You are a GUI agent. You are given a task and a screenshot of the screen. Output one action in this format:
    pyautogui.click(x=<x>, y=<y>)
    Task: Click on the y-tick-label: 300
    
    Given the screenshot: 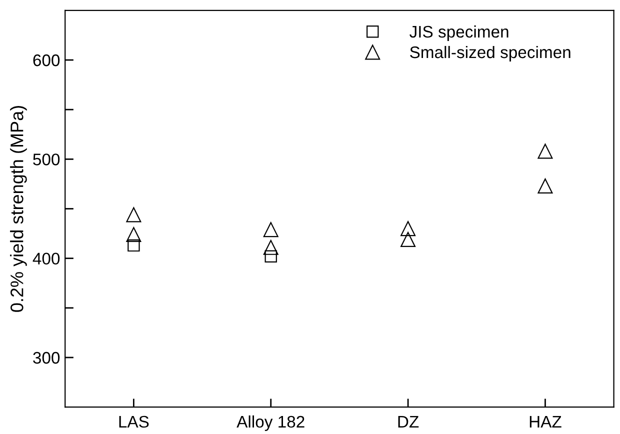 What is the action you would take?
    pyautogui.click(x=46, y=358)
    